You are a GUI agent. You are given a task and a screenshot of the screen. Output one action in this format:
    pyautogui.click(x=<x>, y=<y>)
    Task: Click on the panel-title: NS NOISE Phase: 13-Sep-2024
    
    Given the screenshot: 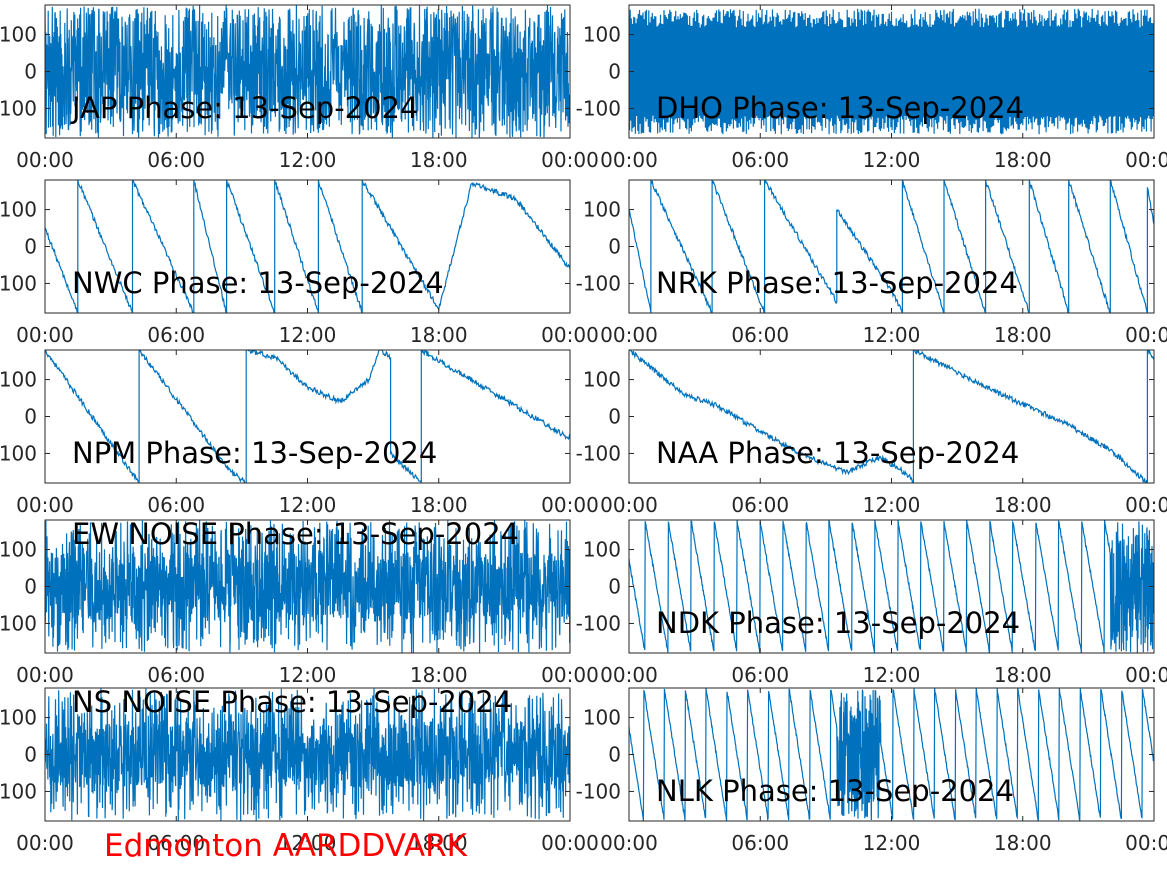 What is the action you would take?
    pyautogui.click(x=292, y=702)
    